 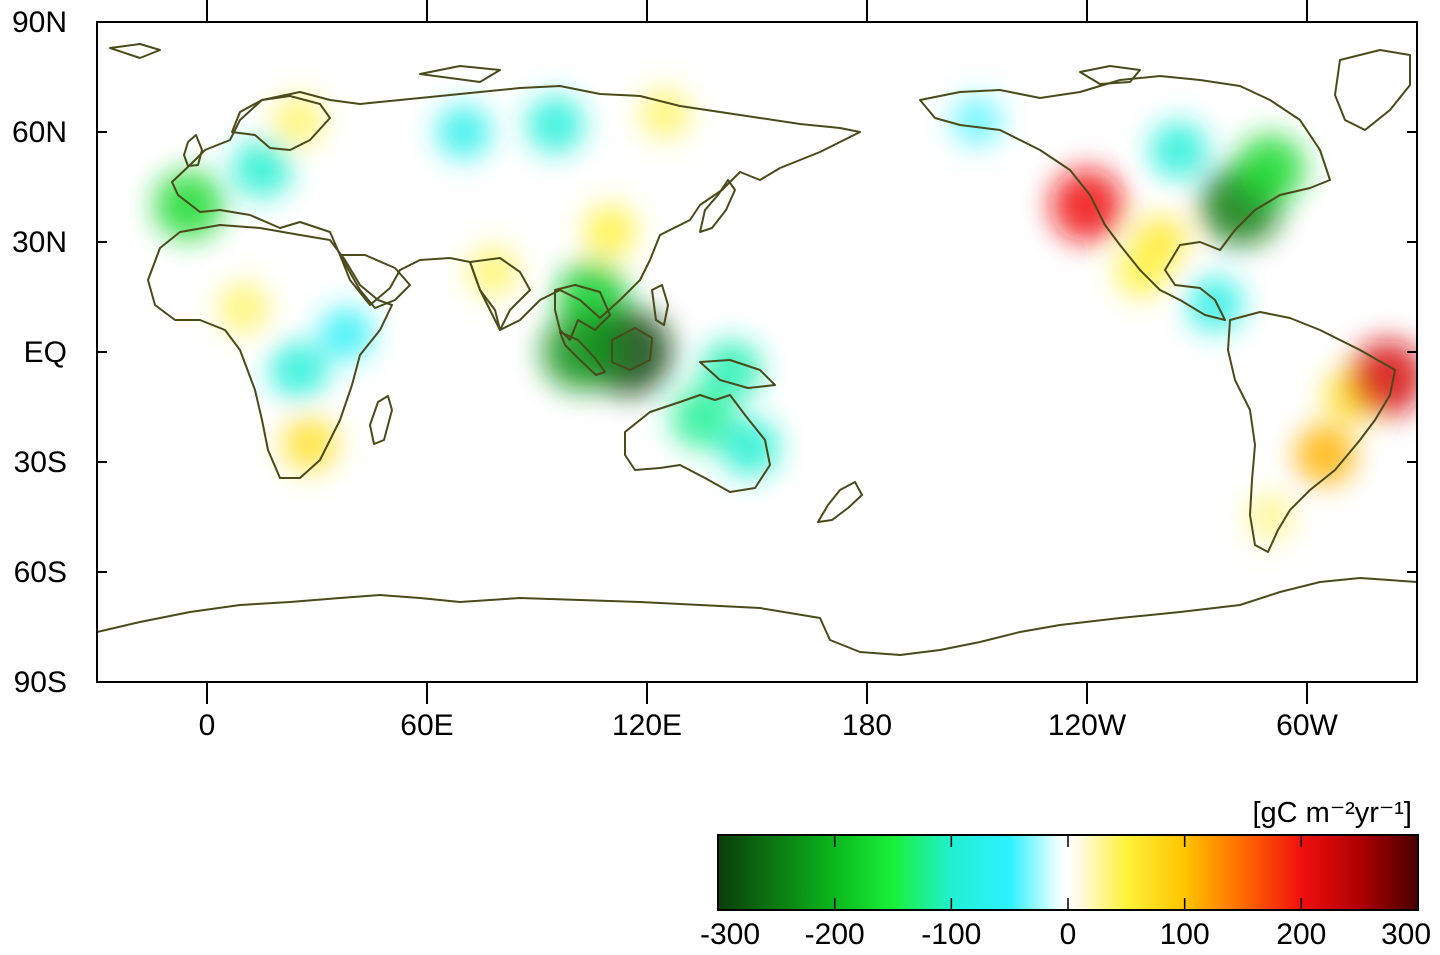 I want to click on anomaly-new-guinea, so click(x=731, y=370).